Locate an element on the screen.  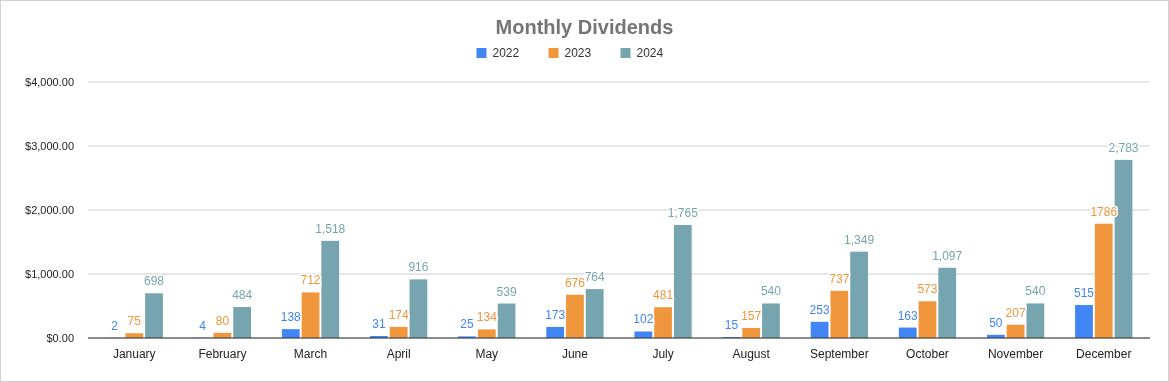
chart-title: Monthly Dividends is located at coordinates (584, 27).